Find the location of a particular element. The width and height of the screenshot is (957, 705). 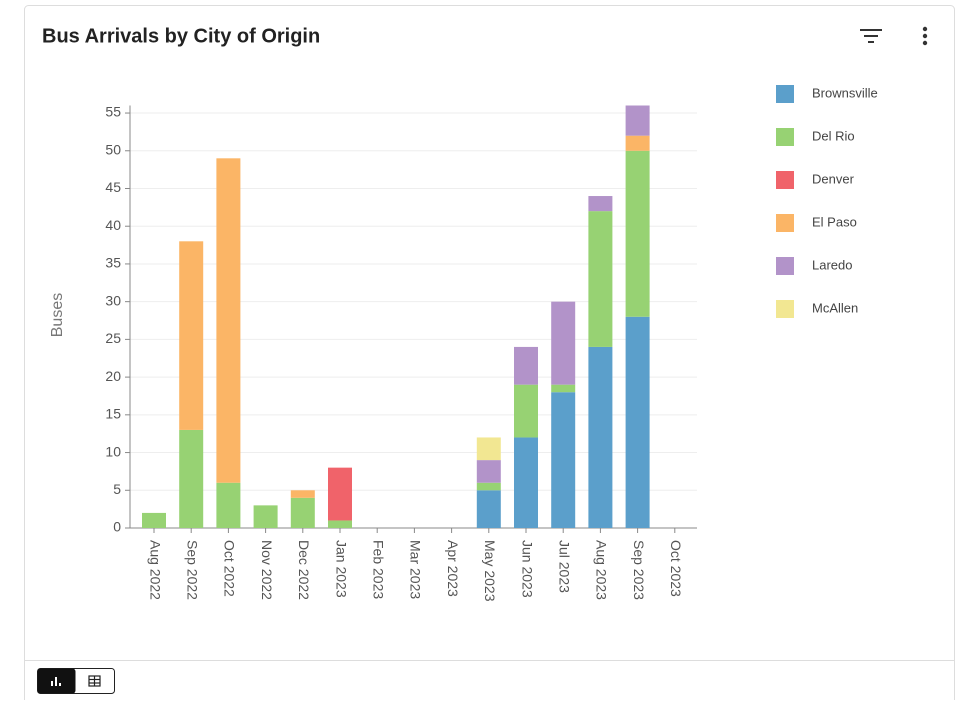

x-tick-label: May 2023 is located at coordinates (490, 571).